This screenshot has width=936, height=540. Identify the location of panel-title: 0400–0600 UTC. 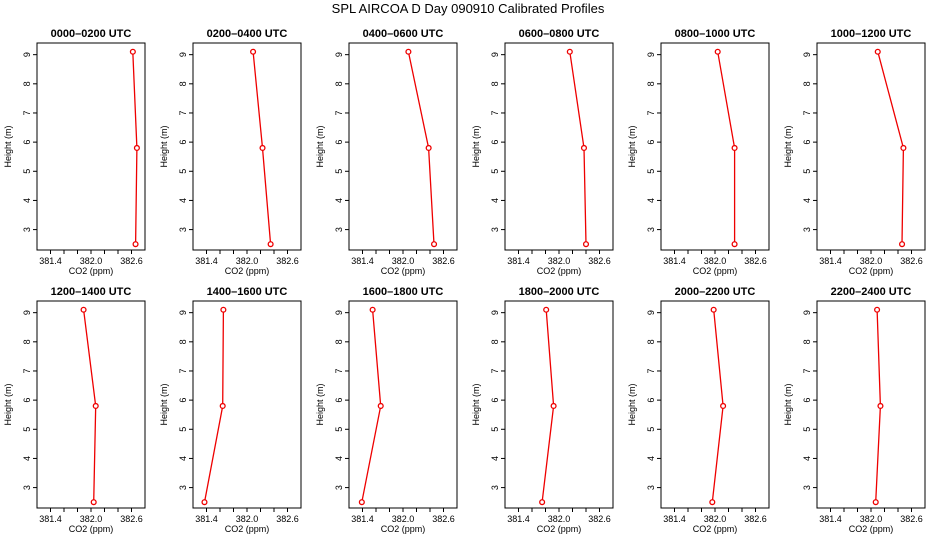
(403, 34).